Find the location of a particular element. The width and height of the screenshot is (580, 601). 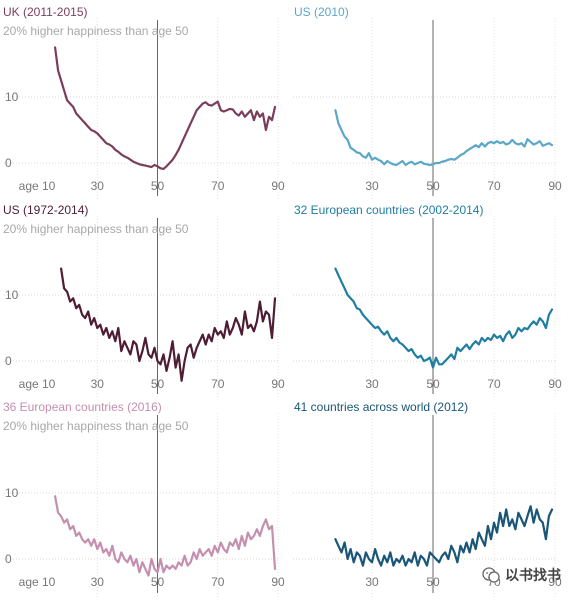

panel-title: 32 European countries (2002-2014) is located at coordinates (388, 210).